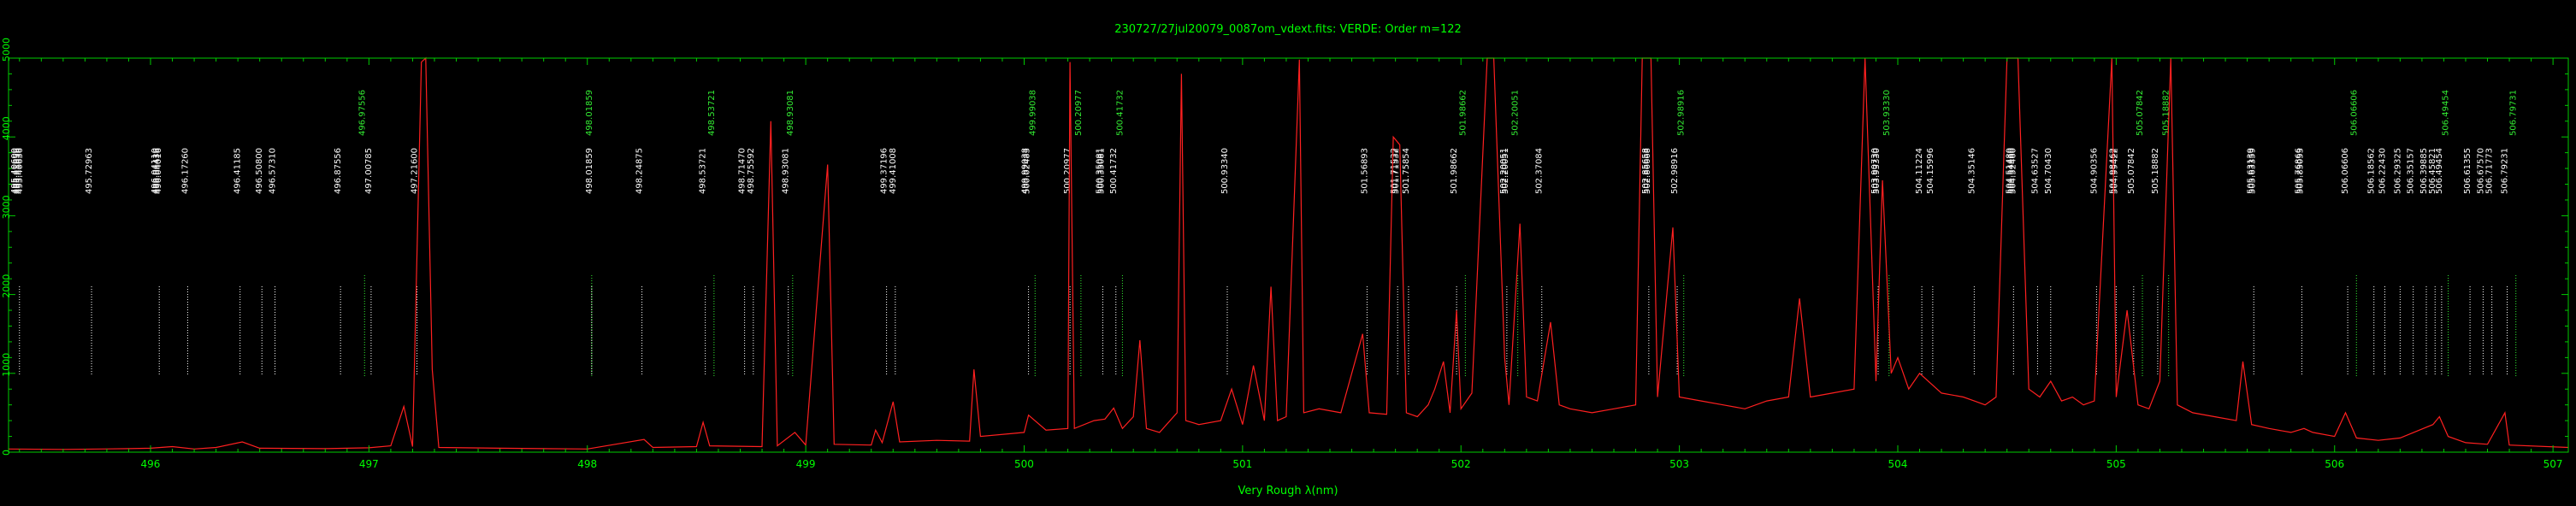 The width and height of the screenshot is (2576, 506). Describe the element at coordinates (1024, 464) in the screenshot. I see `x-tick-label: 500` at that location.